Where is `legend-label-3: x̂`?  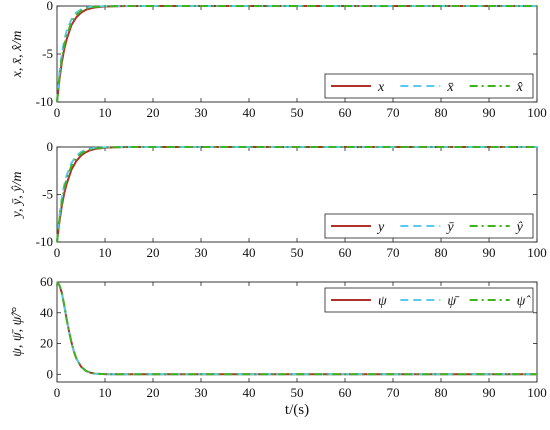 legend-label-3: x̂ is located at coordinates (520, 87).